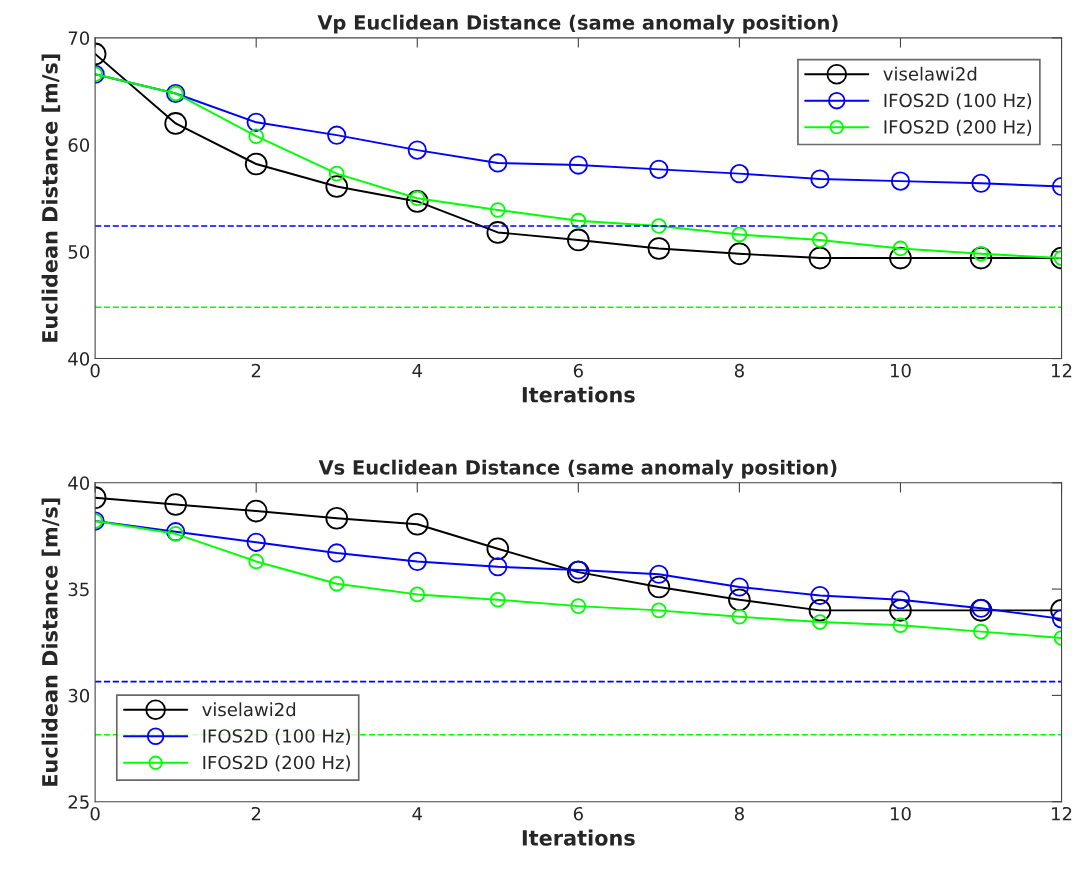  Describe the element at coordinates (79, 145) in the screenshot. I see `y-tick-label: 60` at that location.